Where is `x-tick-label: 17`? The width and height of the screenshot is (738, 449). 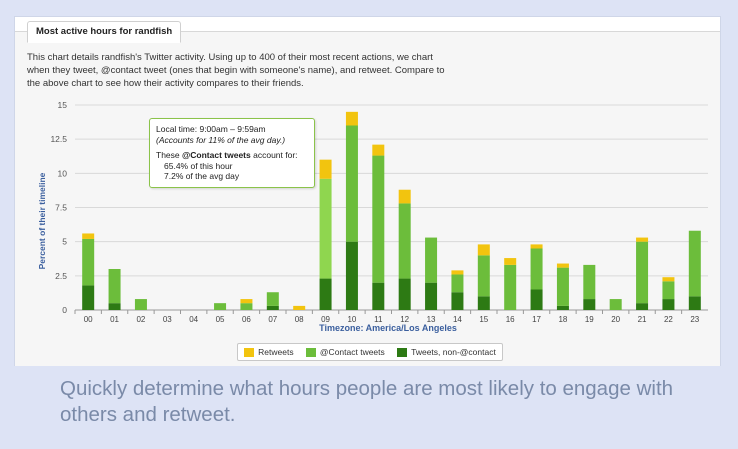
x-tick-label: 17 is located at coordinates (536, 319).